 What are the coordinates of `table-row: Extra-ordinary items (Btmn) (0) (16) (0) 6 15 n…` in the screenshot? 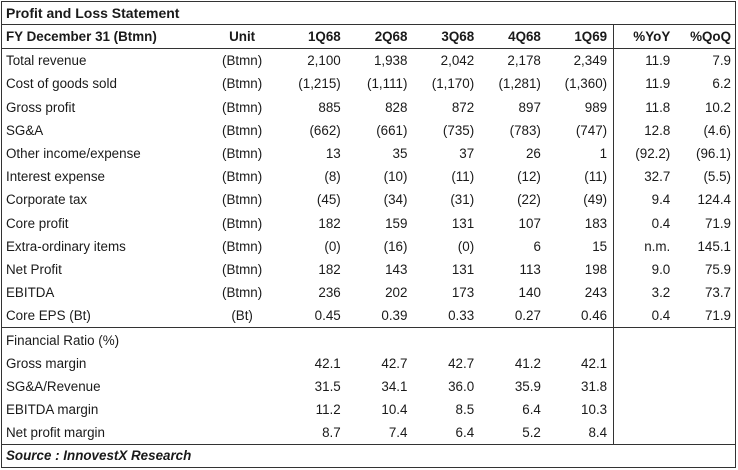 It's located at (368, 246).